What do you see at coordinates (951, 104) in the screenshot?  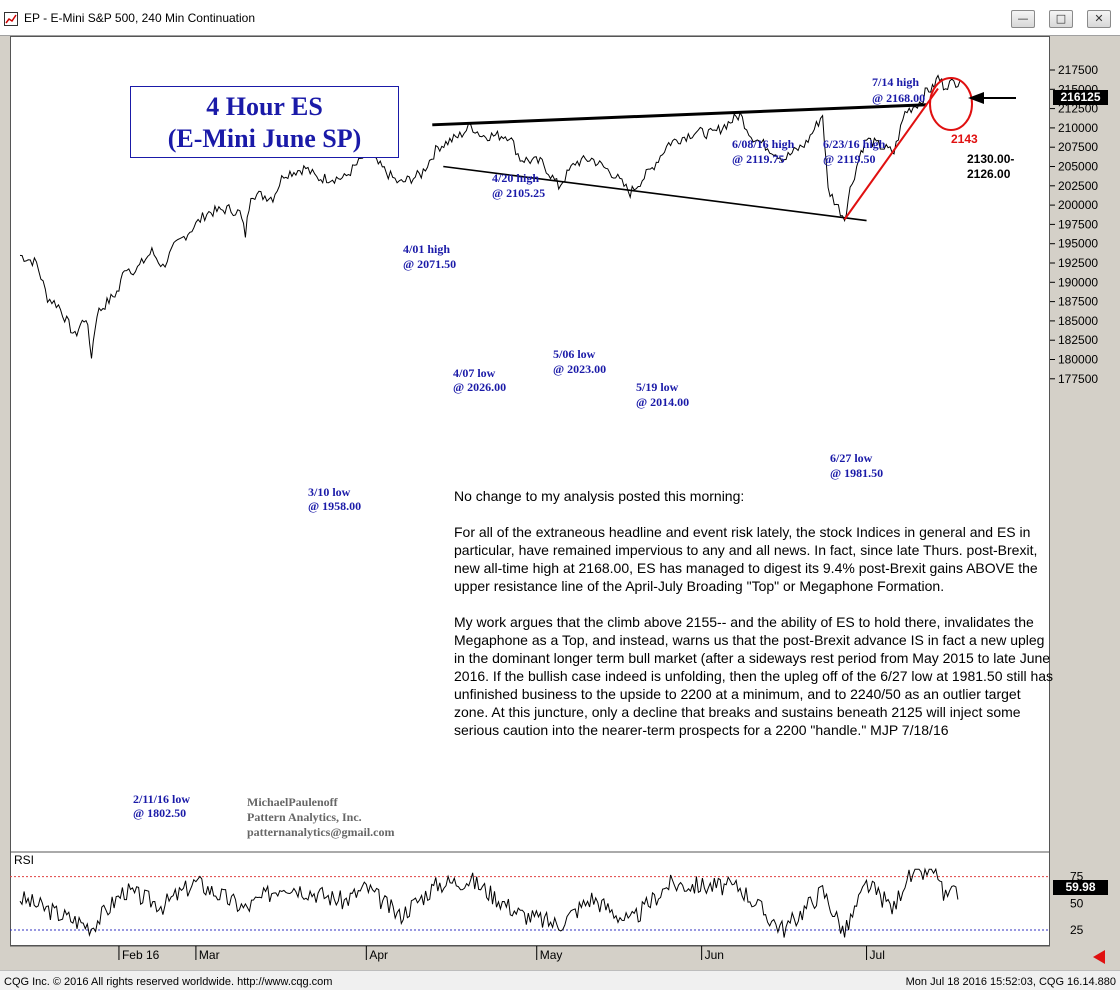 I see `high-highlight-circle` at bounding box center [951, 104].